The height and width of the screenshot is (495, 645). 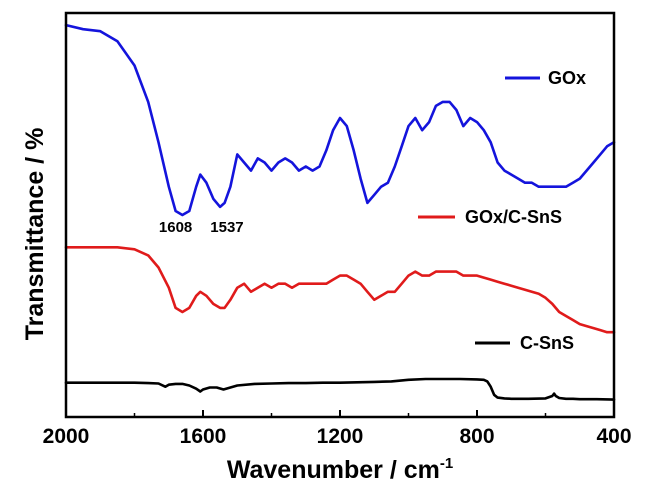 What do you see at coordinates (547, 343) in the screenshot?
I see `legend-label-c-sns: C-SnS` at bounding box center [547, 343].